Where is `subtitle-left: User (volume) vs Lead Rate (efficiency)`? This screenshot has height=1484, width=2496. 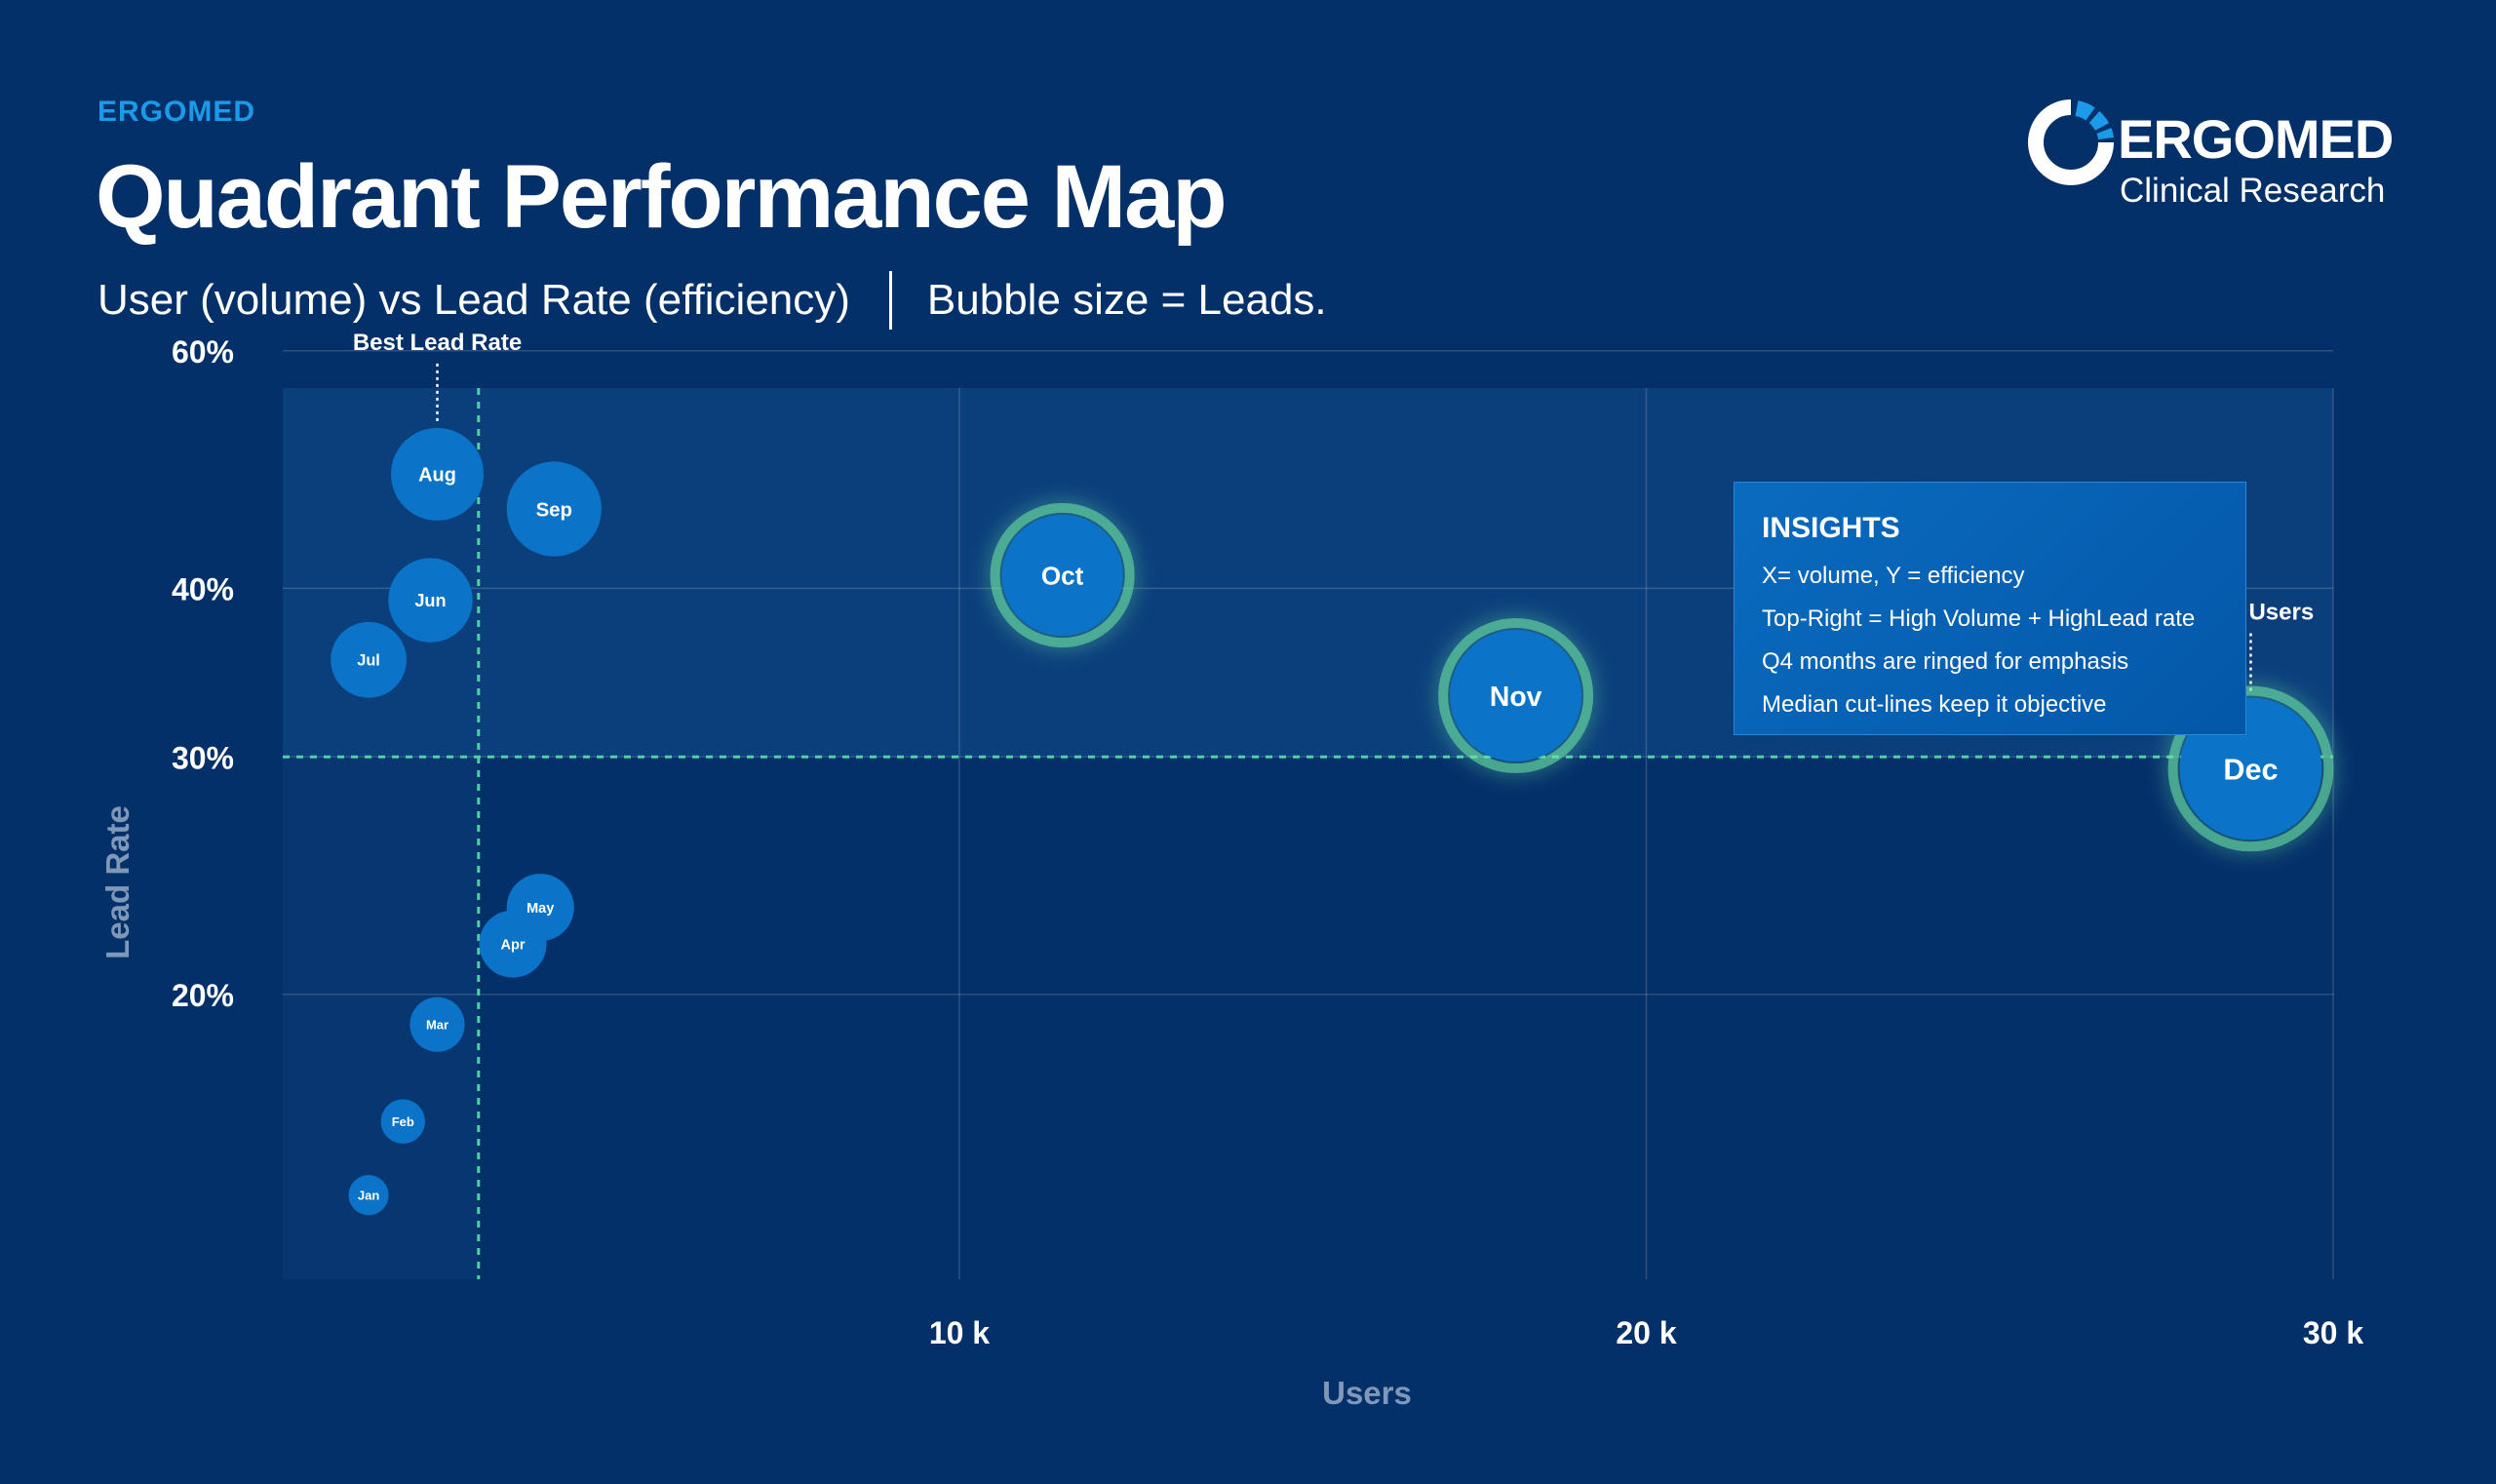
subtitle-left: User (volume) vs Lead Rate (efficiency) is located at coordinates (474, 300).